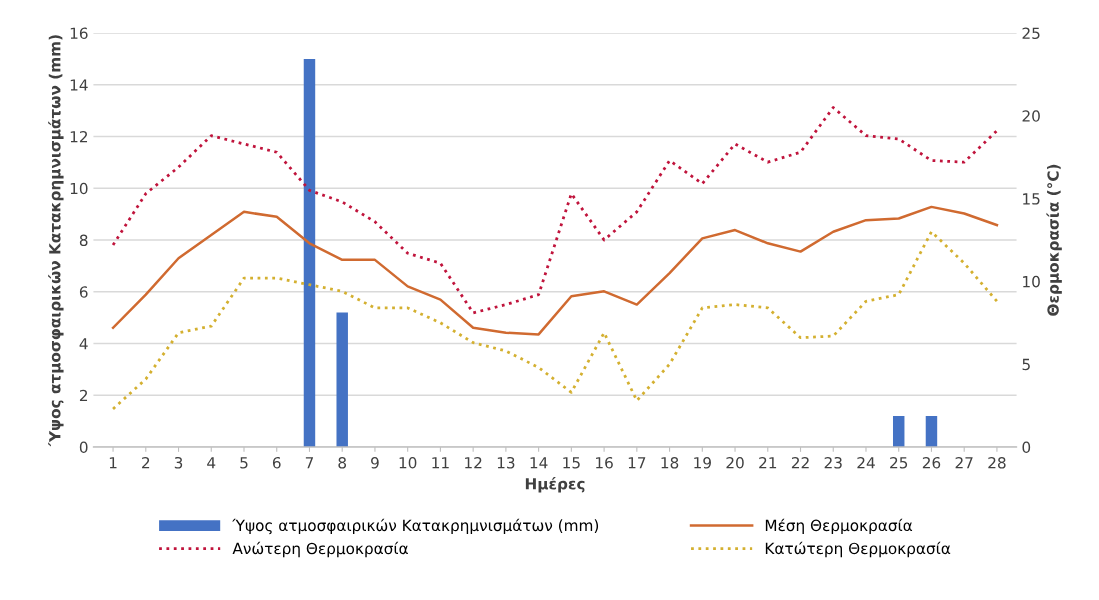 The image size is (1099, 600). What do you see at coordinates (839, 526) in the screenshot?
I see `legend-label: Μέση Θερμοκρασία` at bounding box center [839, 526].